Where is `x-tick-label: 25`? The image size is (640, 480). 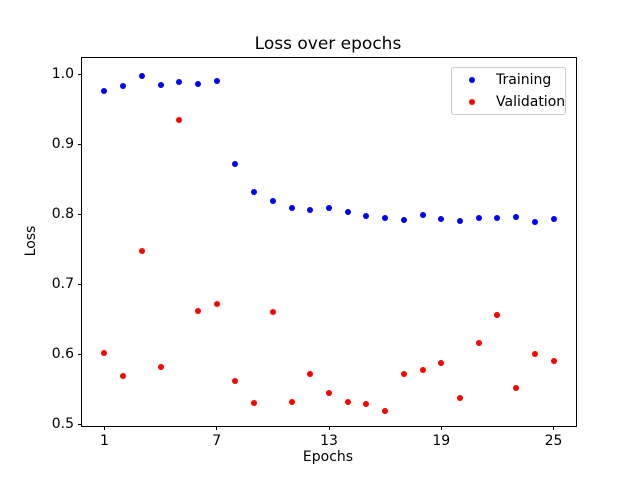
x-tick-label: 25 is located at coordinates (553, 441).